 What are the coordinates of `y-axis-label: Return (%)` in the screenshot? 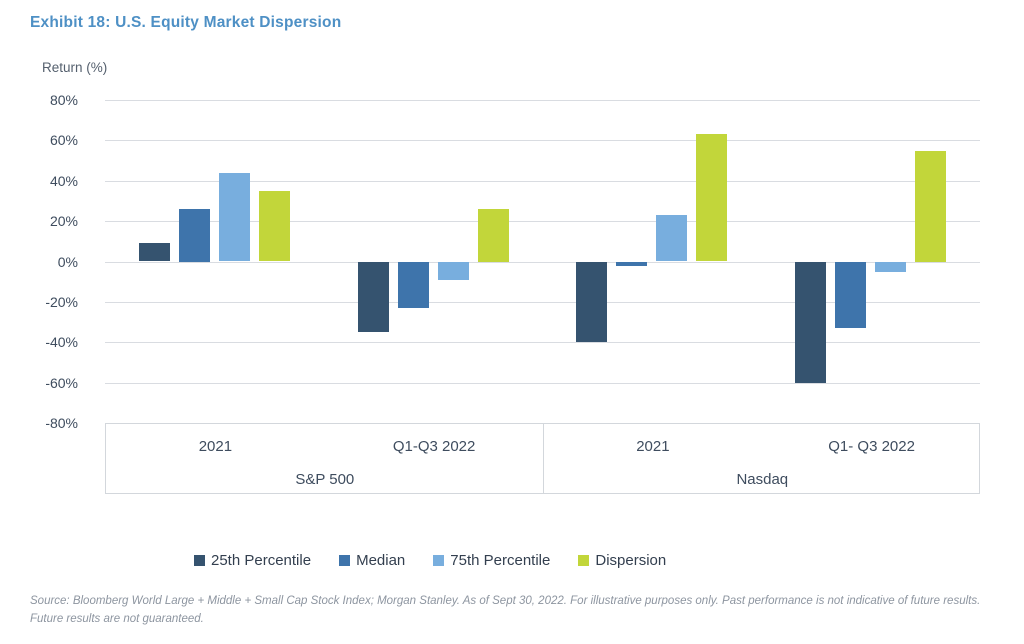 It's located at (75, 67).